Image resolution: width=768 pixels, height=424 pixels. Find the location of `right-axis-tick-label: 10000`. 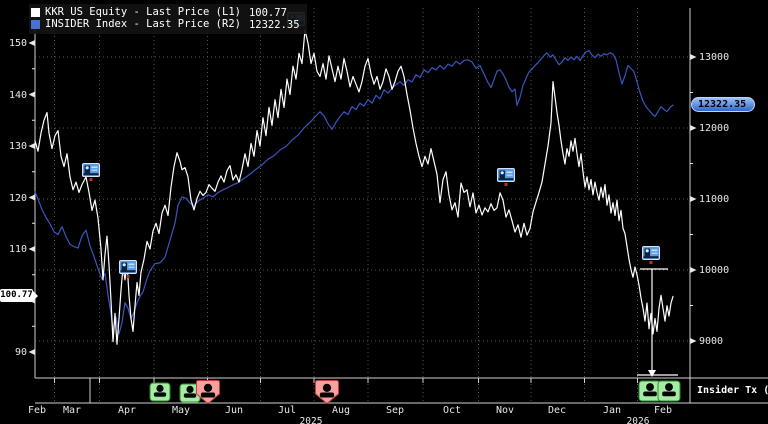

right-axis-tick-label: 10000 is located at coordinates (714, 270).